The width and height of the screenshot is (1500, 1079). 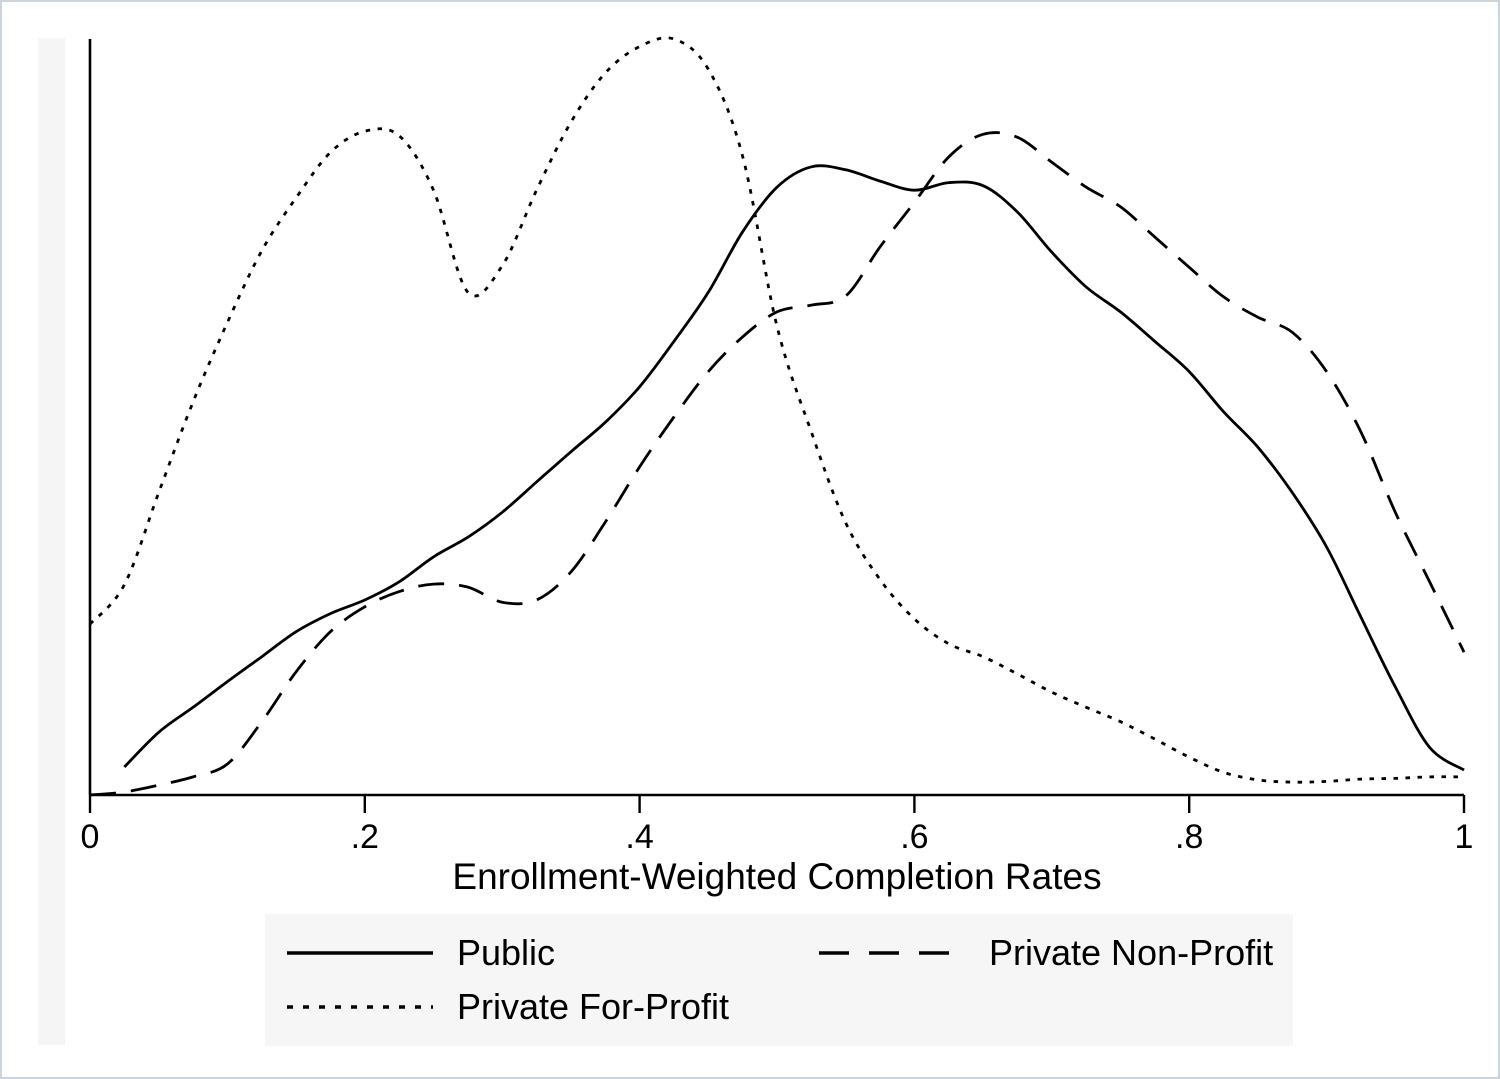 What do you see at coordinates (1464, 837) in the screenshot?
I see `x-tick-label: 1` at bounding box center [1464, 837].